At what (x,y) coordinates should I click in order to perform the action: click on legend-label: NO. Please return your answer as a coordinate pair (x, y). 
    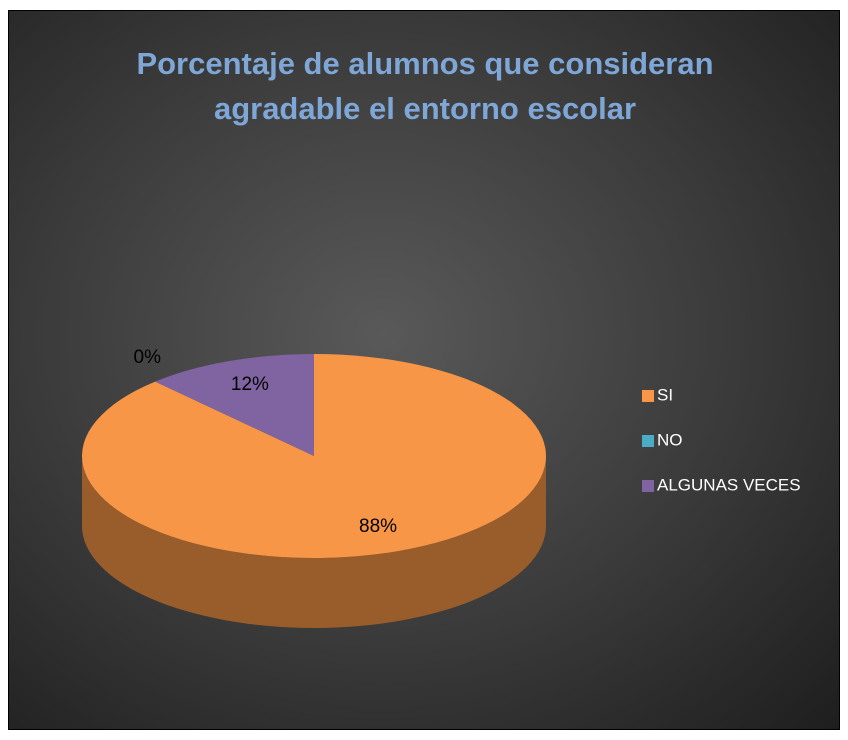
    Looking at the image, I should click on (670, 439).